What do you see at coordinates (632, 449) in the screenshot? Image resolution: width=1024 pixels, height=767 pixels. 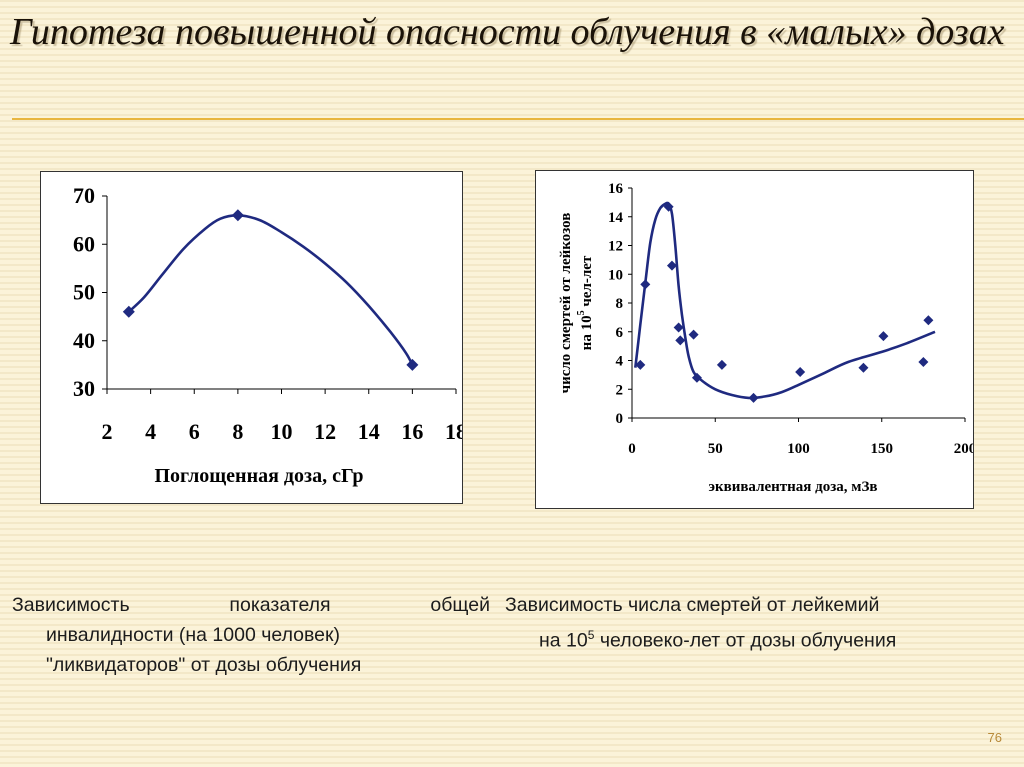 I see `x-tick-label: 0` at bounding box center [632, 449].